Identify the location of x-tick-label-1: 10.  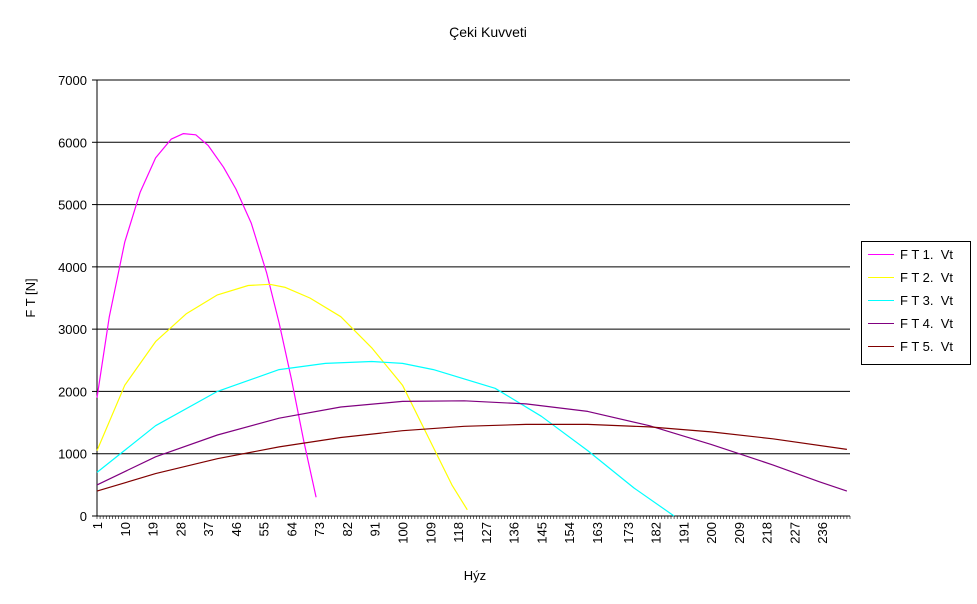
(125, 529).